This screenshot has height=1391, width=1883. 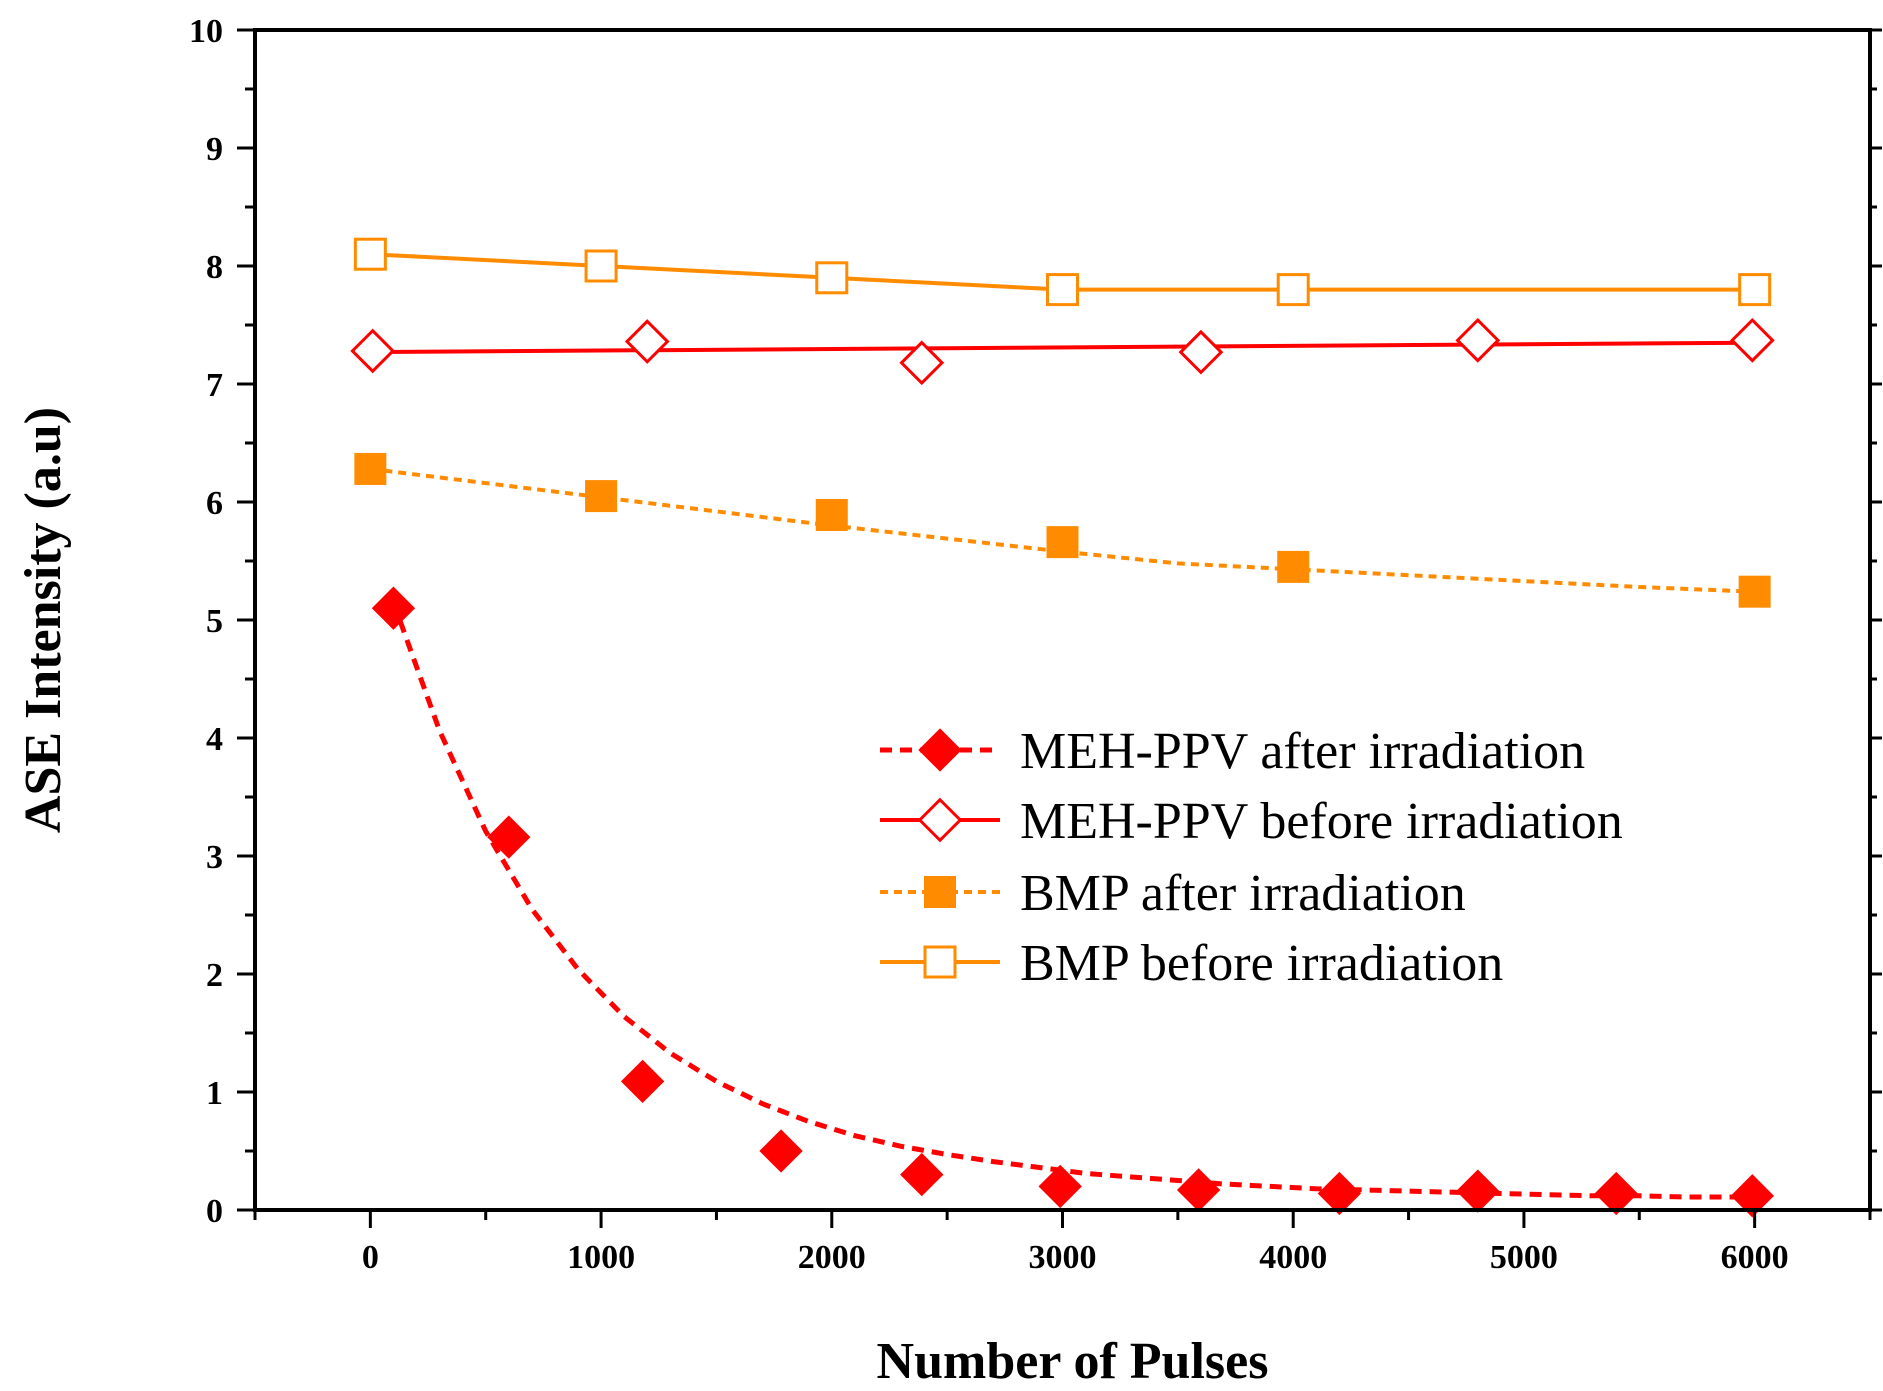 What do you see at coordinates (214, 739) in the screenshot?
I see `y-tick-label: 4` at bounding box center [214, 739].